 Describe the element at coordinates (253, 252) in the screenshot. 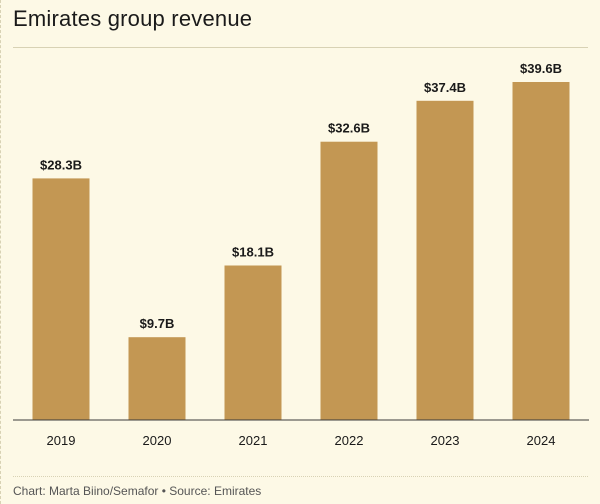

I see `data-label-2021: $18.1B` at that location.